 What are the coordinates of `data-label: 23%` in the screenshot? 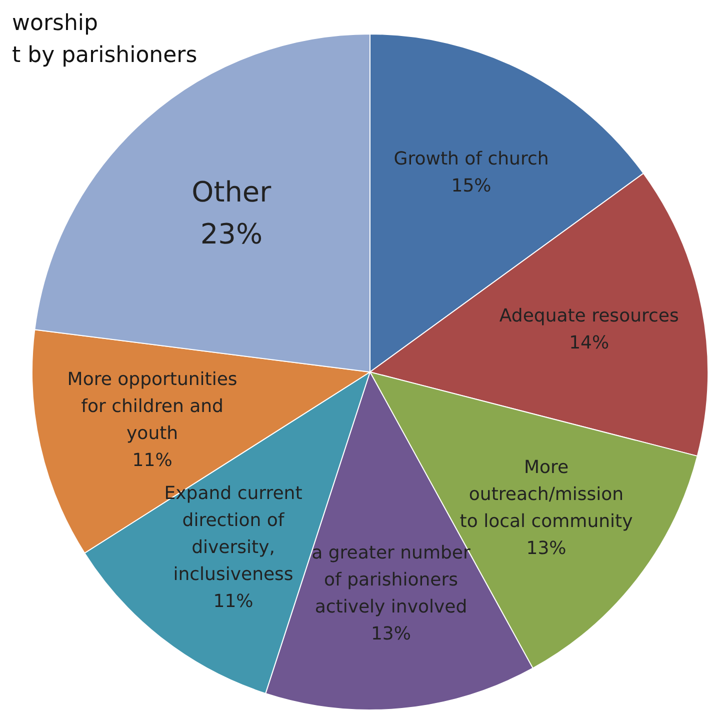 It's located at (231, 233).